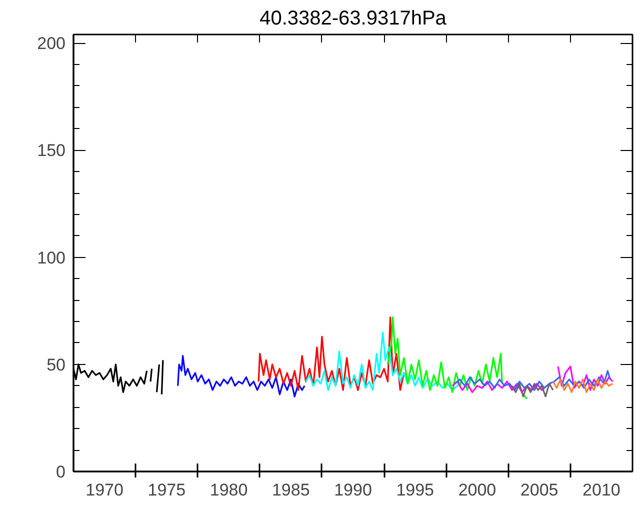 The width and height of the screenshot is (640, 509). Describe the element at coordinates (539, 490) in the screenshot. I see `x-tick-label: 2005` at that location.